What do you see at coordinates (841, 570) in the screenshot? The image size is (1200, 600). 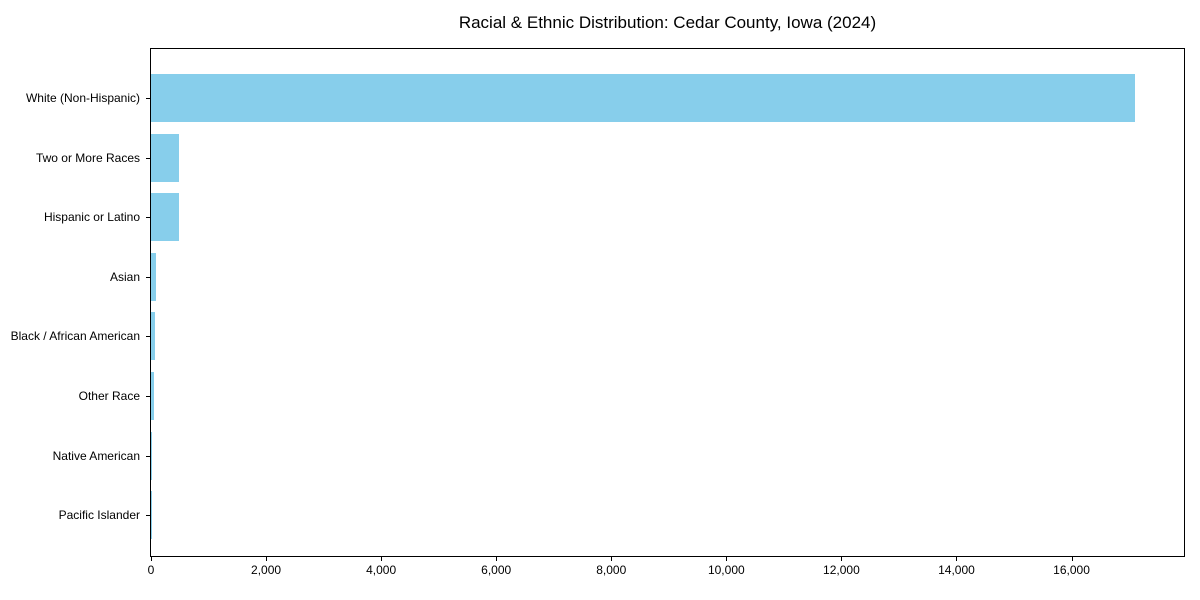 I see `x-tick-label: 12,000` at bounding box center [841, 570].